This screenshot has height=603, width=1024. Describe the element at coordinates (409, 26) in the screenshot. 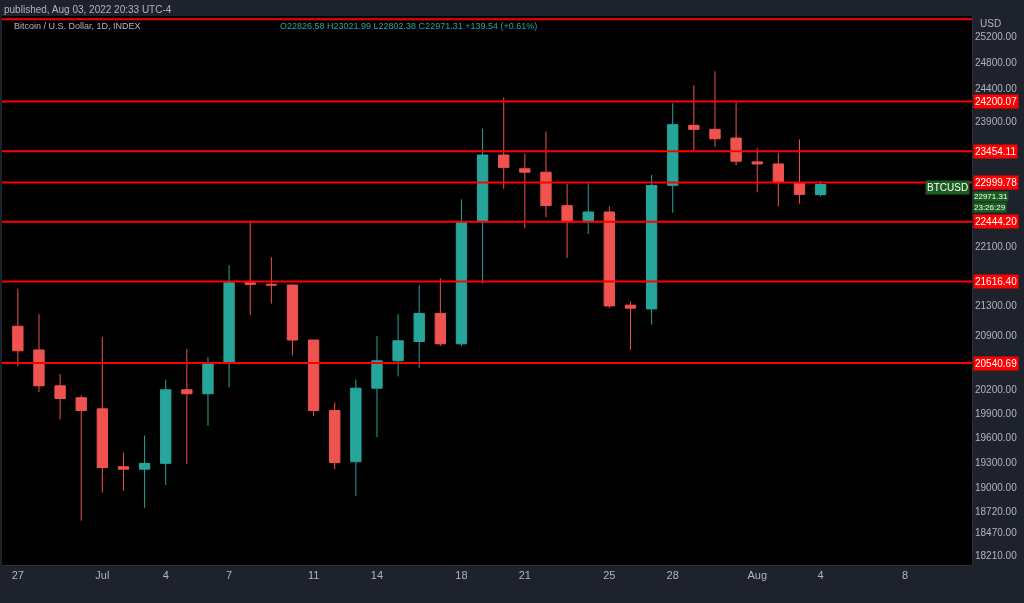

I see `text: O22826.58 H23021.99 L22802.38 C22971.31 +139.54 (+0.61%)` at that location.